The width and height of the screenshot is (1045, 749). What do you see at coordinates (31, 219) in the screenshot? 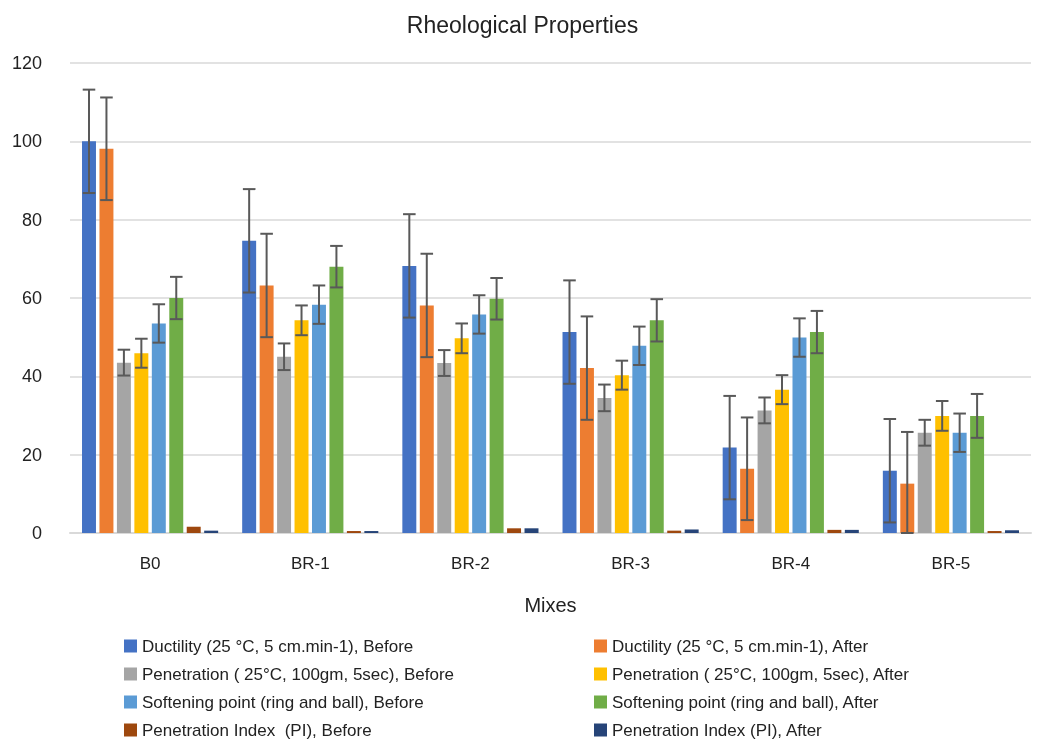
I see `y-tick-label: 80` at bounding box center [31, 219].